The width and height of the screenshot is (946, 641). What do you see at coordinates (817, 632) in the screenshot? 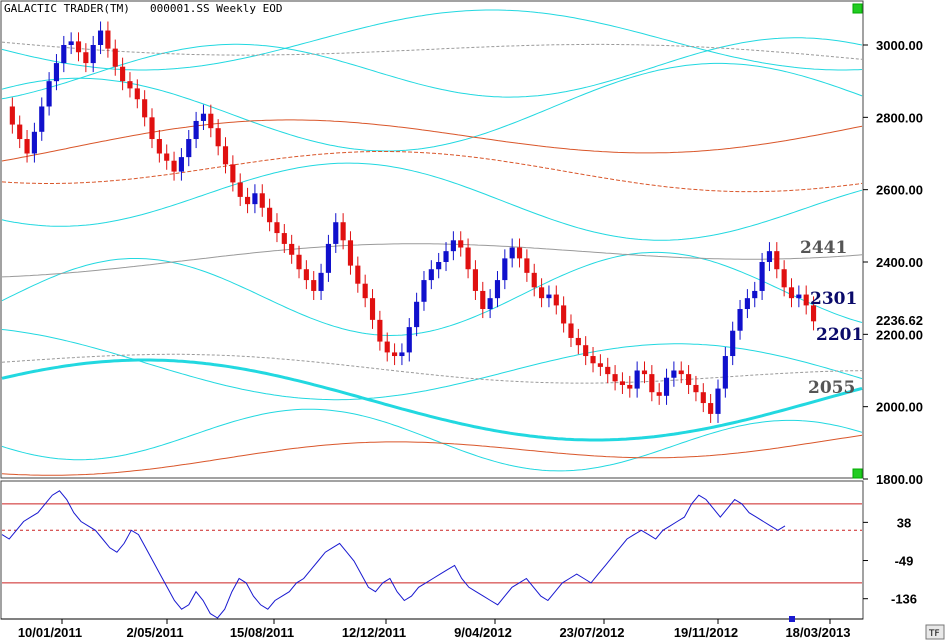
I see `x-tick-label: 18/03/2013` at bounding box center [817, 632].